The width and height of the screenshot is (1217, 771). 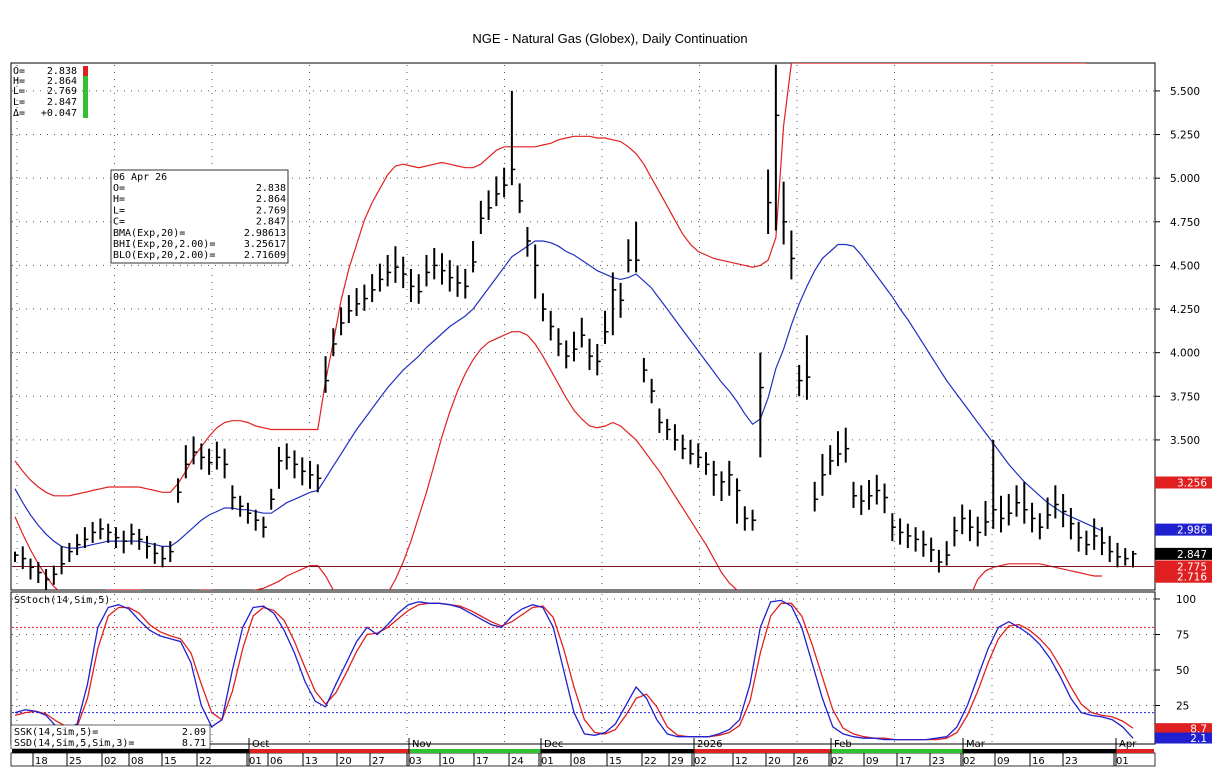 What do you see at coordinates (1183, 738) in the screenshot?
I see `stoch-badge: 2.1` at bounding box center [1183, 738].